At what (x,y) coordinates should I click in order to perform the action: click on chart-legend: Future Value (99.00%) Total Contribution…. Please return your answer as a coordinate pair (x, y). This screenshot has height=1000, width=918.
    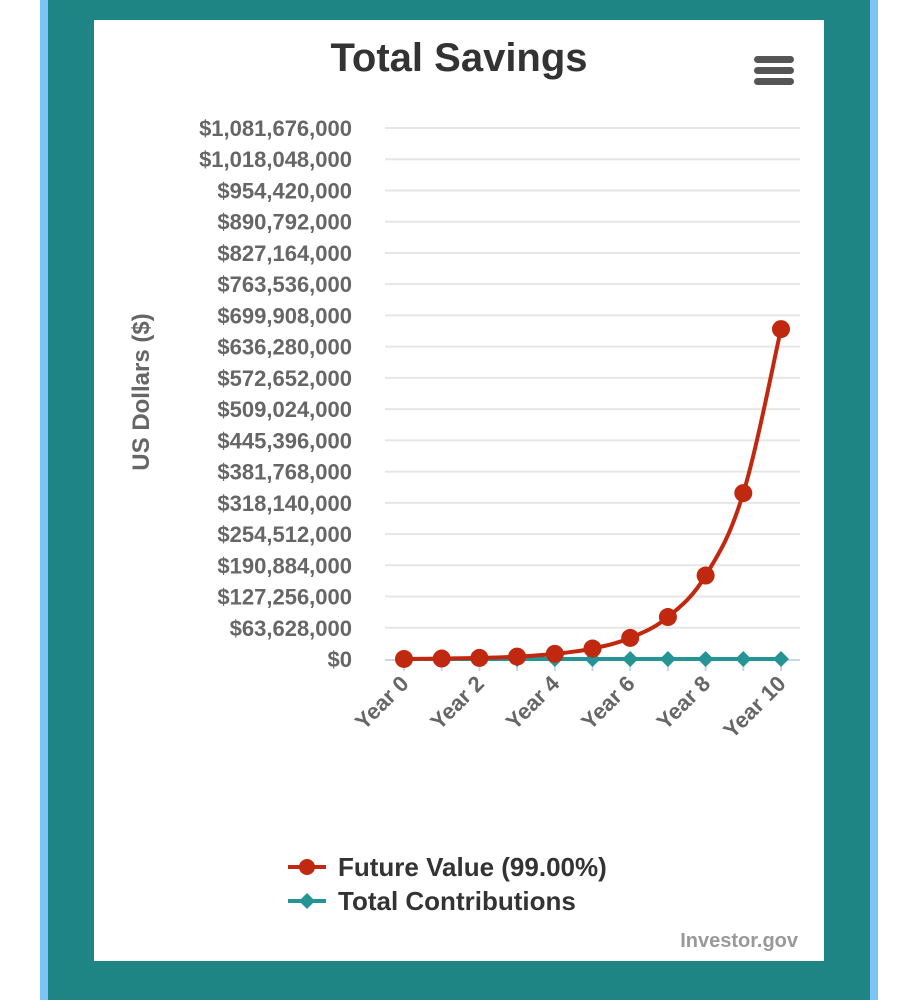
    Looking at the image, I should click on (447, 884).